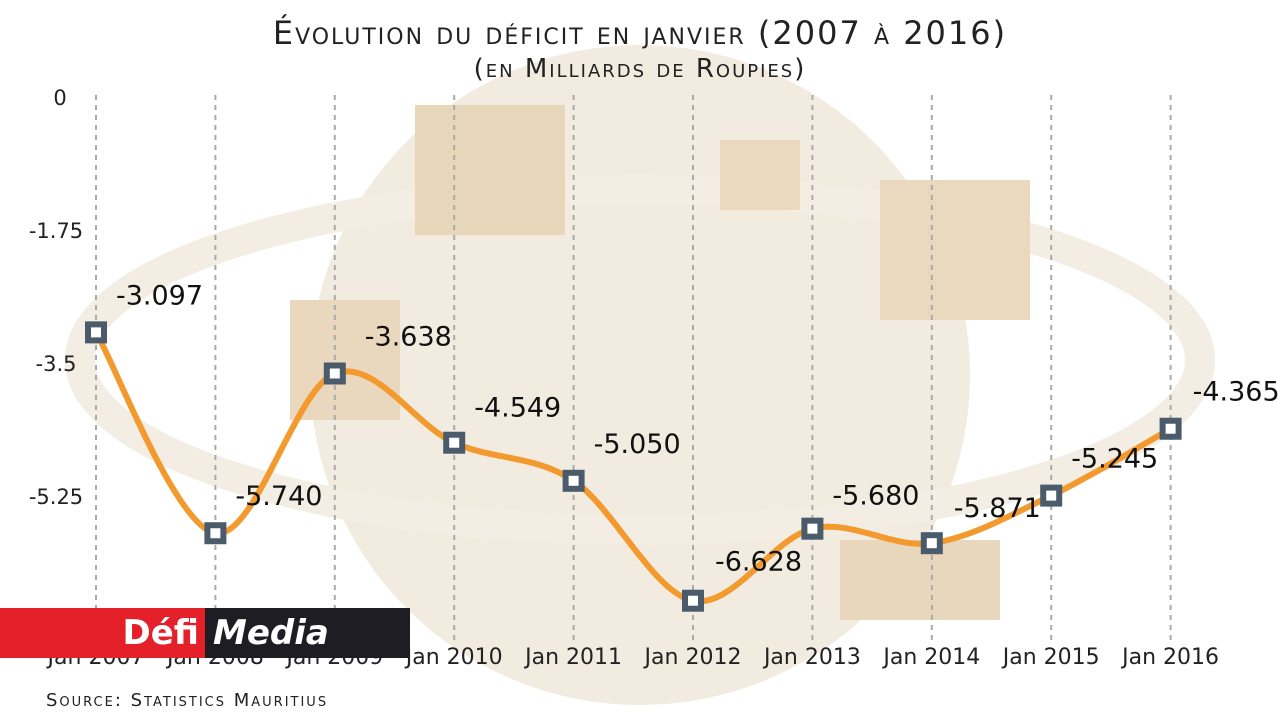  What do you see at coordinates (160, 633) in the screenshot?
I see `logo-part1: Défi` at bounding box center [160, 633].